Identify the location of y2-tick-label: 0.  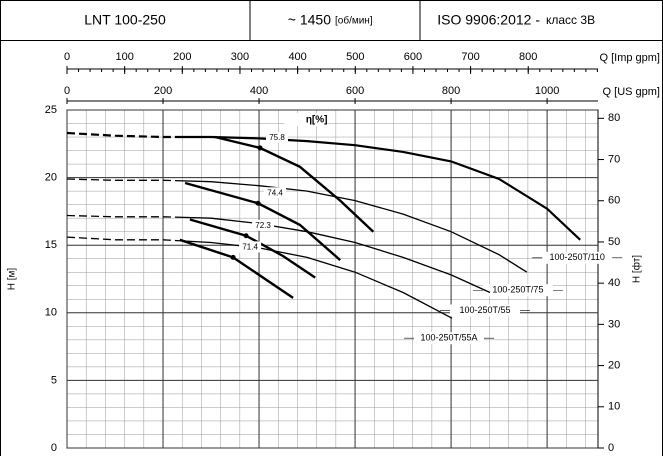
(611, 448).